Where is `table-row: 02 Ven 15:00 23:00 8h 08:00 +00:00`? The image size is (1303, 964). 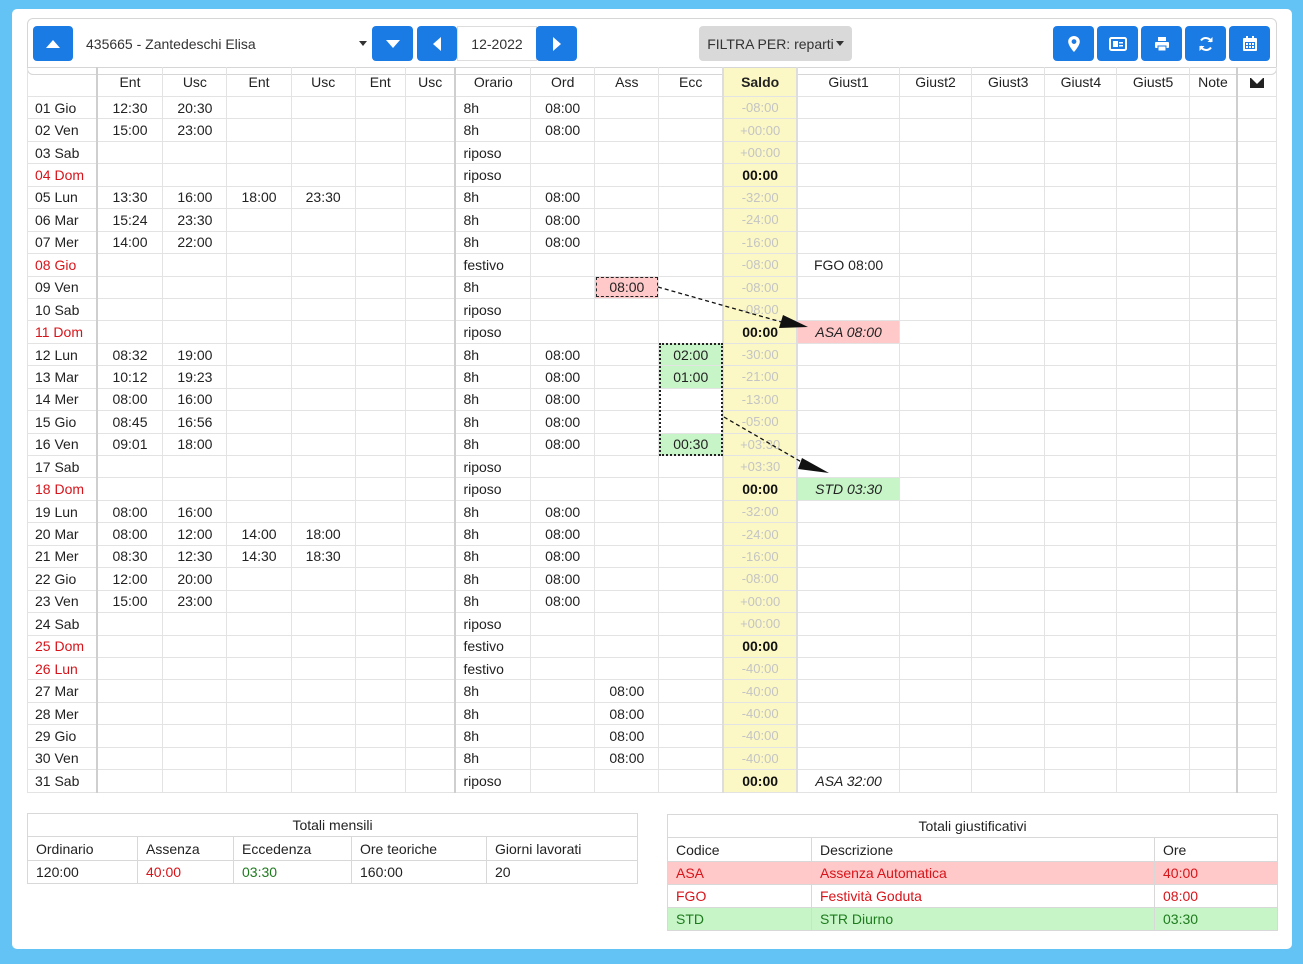 table-row: 02 Ven 15:00 23:00 8h 08:00 +00:00 is located at coordinates (652, 130).